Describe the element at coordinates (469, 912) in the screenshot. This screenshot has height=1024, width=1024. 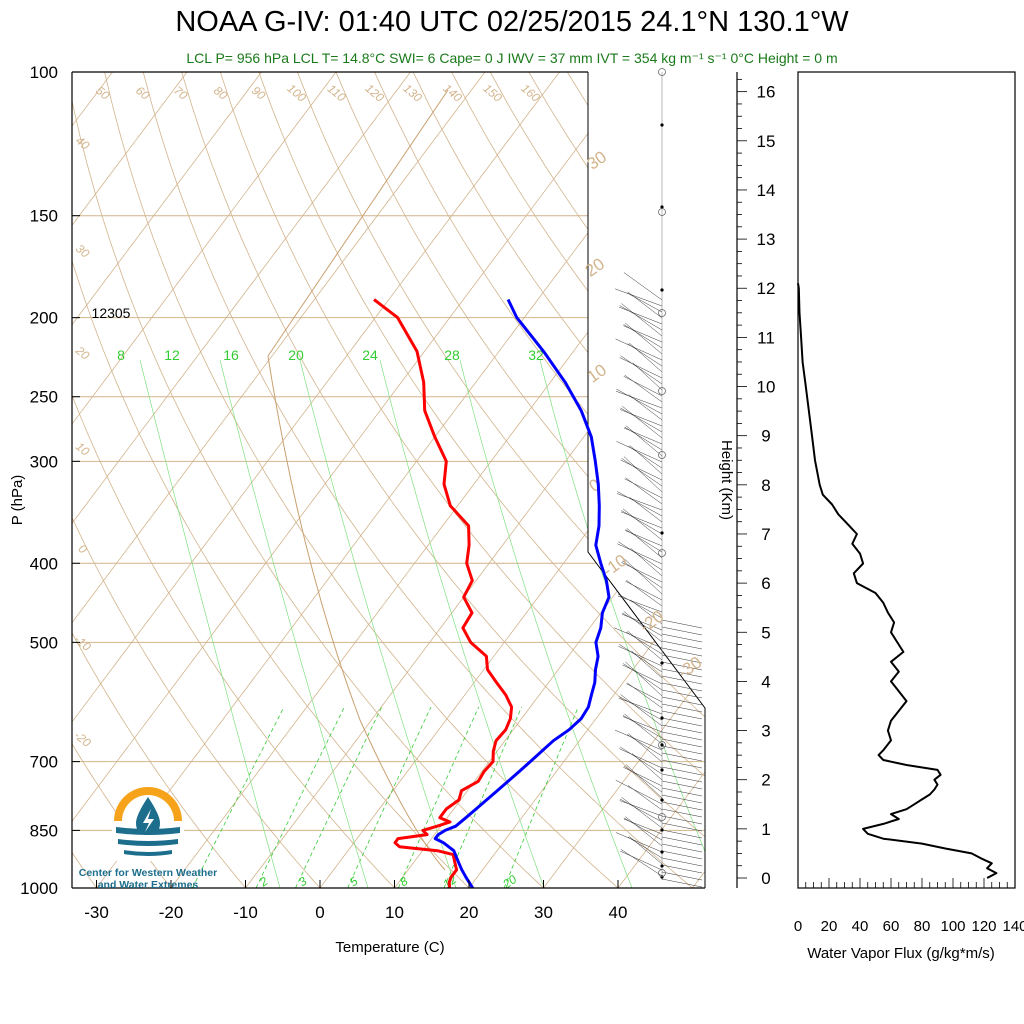
I see `t-tick-label: 20` at that location.